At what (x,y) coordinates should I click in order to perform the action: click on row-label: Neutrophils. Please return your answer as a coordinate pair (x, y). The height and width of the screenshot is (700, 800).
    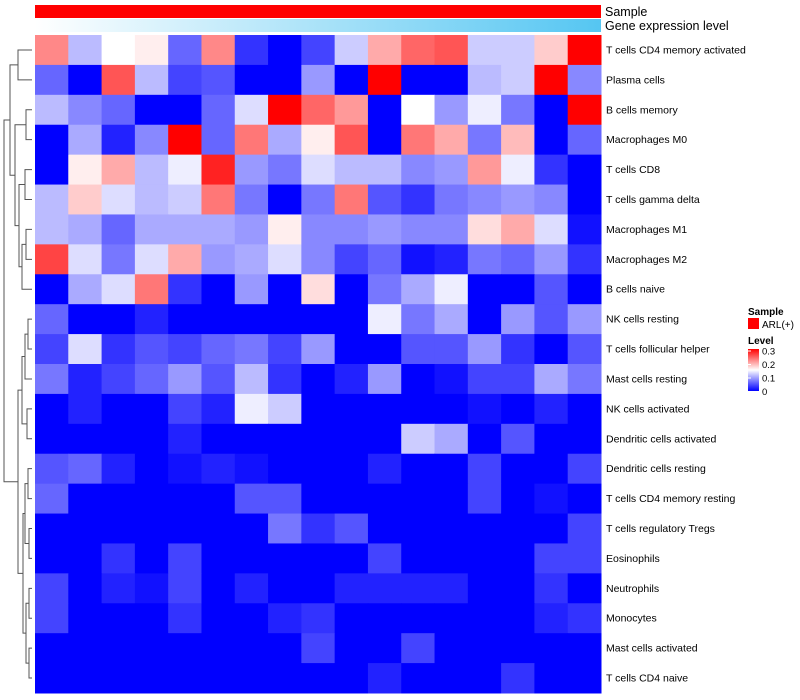
    Looking at the image, I should click on (632, 589).